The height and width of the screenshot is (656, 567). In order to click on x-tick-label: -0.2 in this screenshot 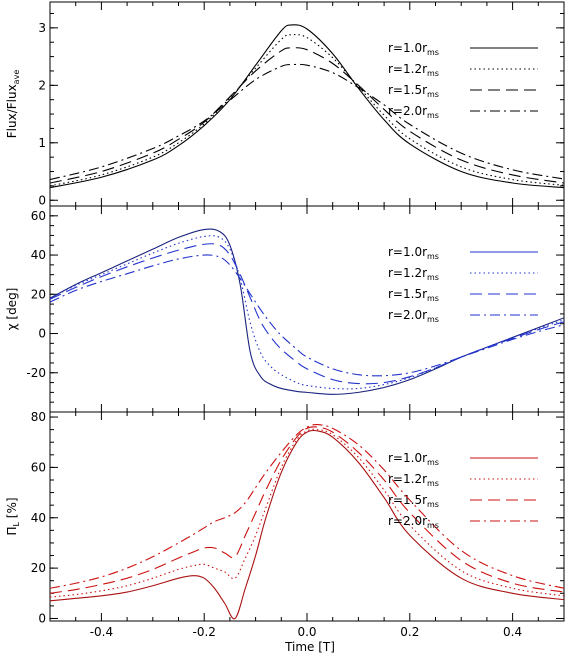, I will do `click(203, 632)`.